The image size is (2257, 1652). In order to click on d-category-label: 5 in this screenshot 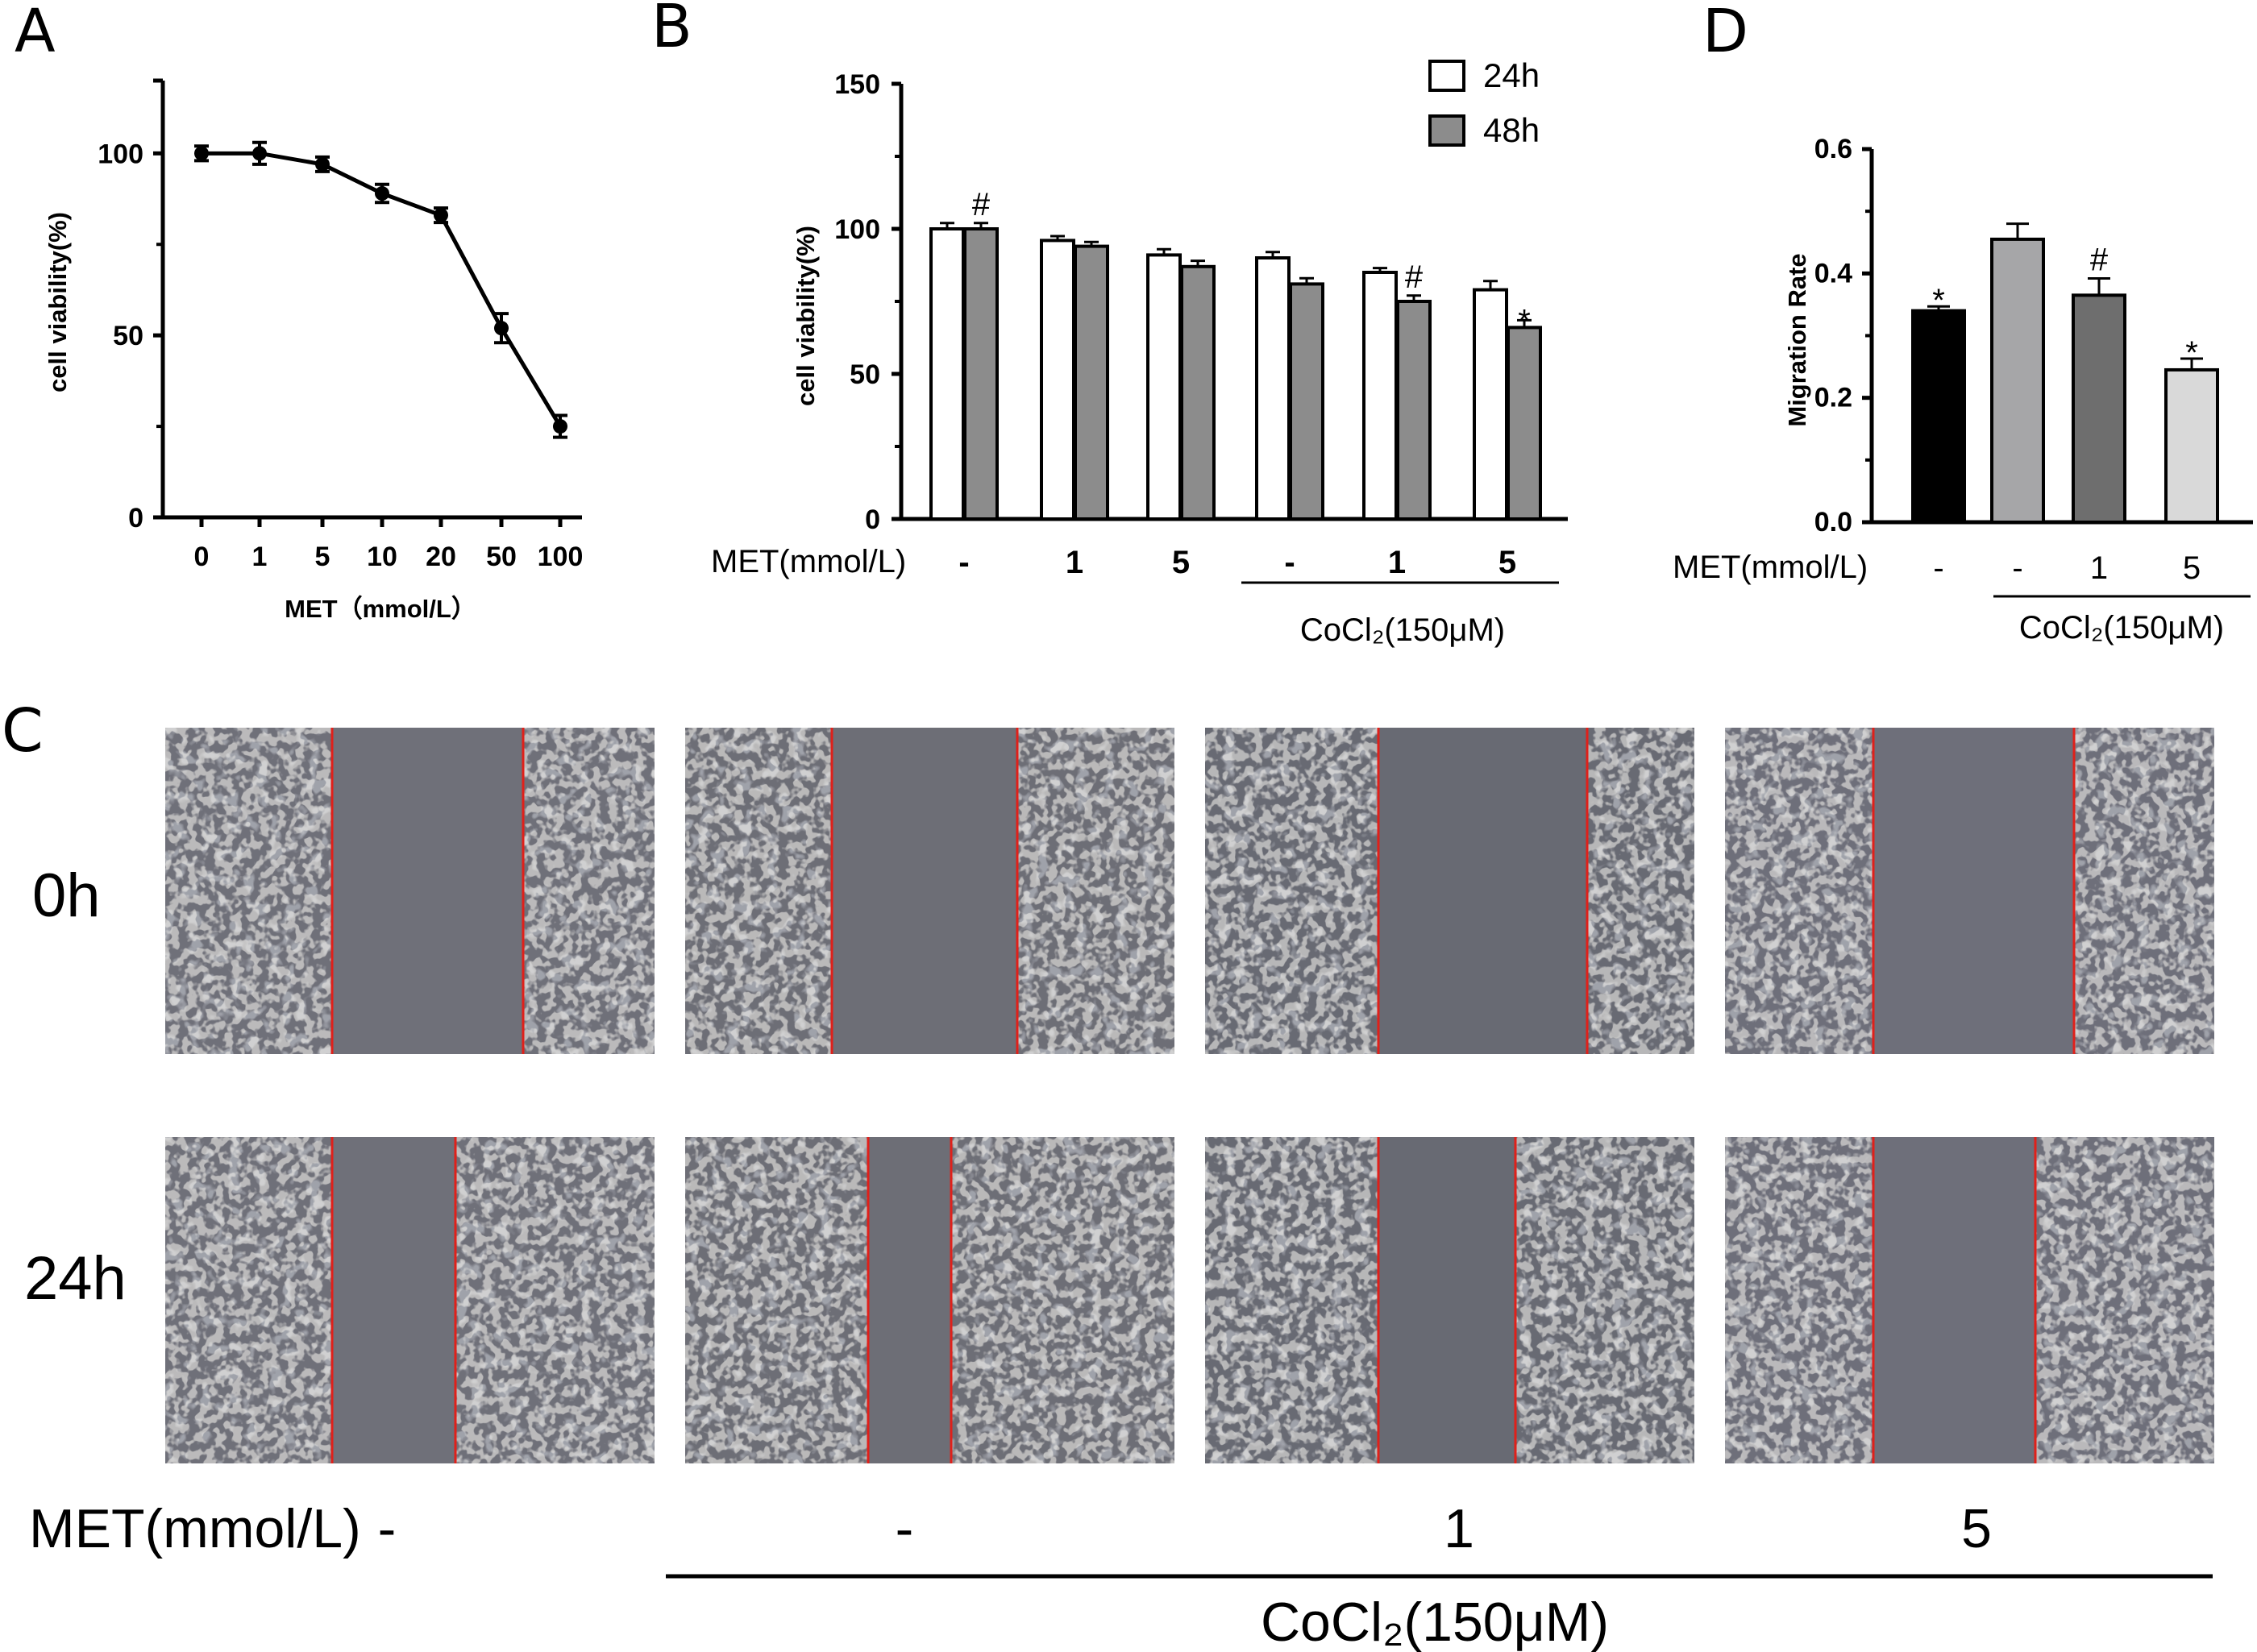, I will do `click(2192, 568)`.